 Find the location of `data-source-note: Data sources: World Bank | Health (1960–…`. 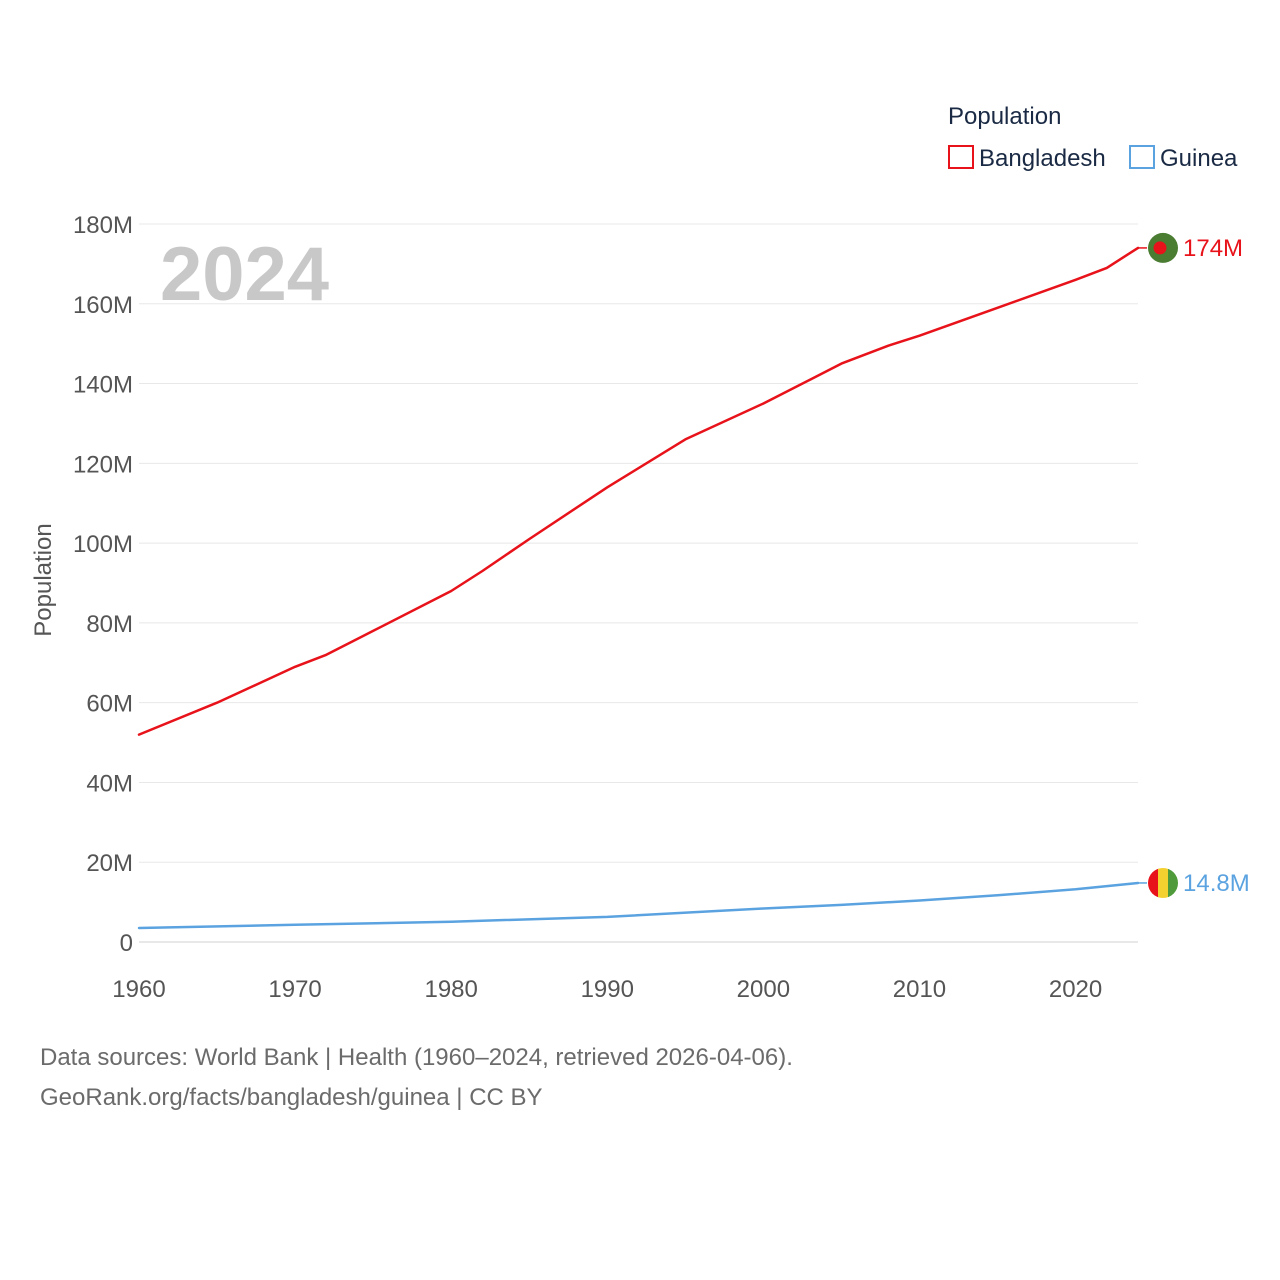

data-source-note: Data sources: World Bank | Health (1960–… is located at coordinates (416, 1057).